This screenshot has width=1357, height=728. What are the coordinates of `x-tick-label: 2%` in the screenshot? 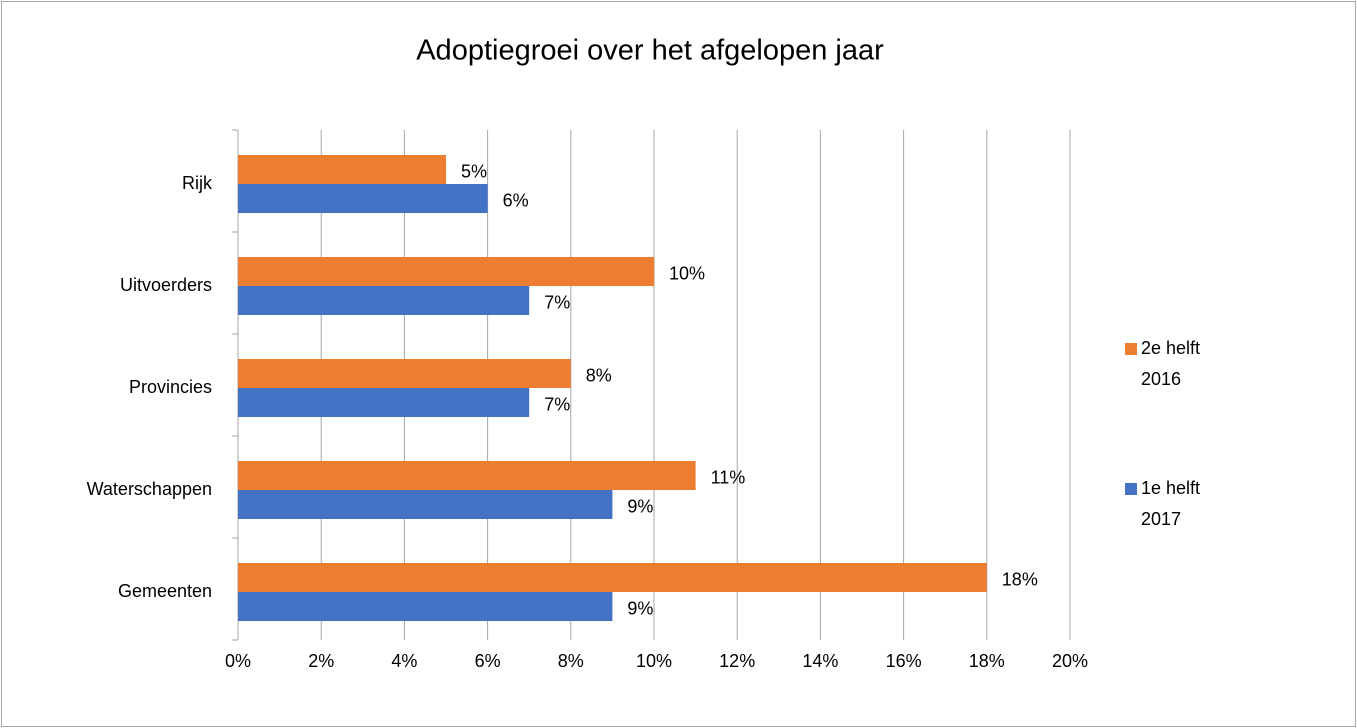 It's located at (321, 661).